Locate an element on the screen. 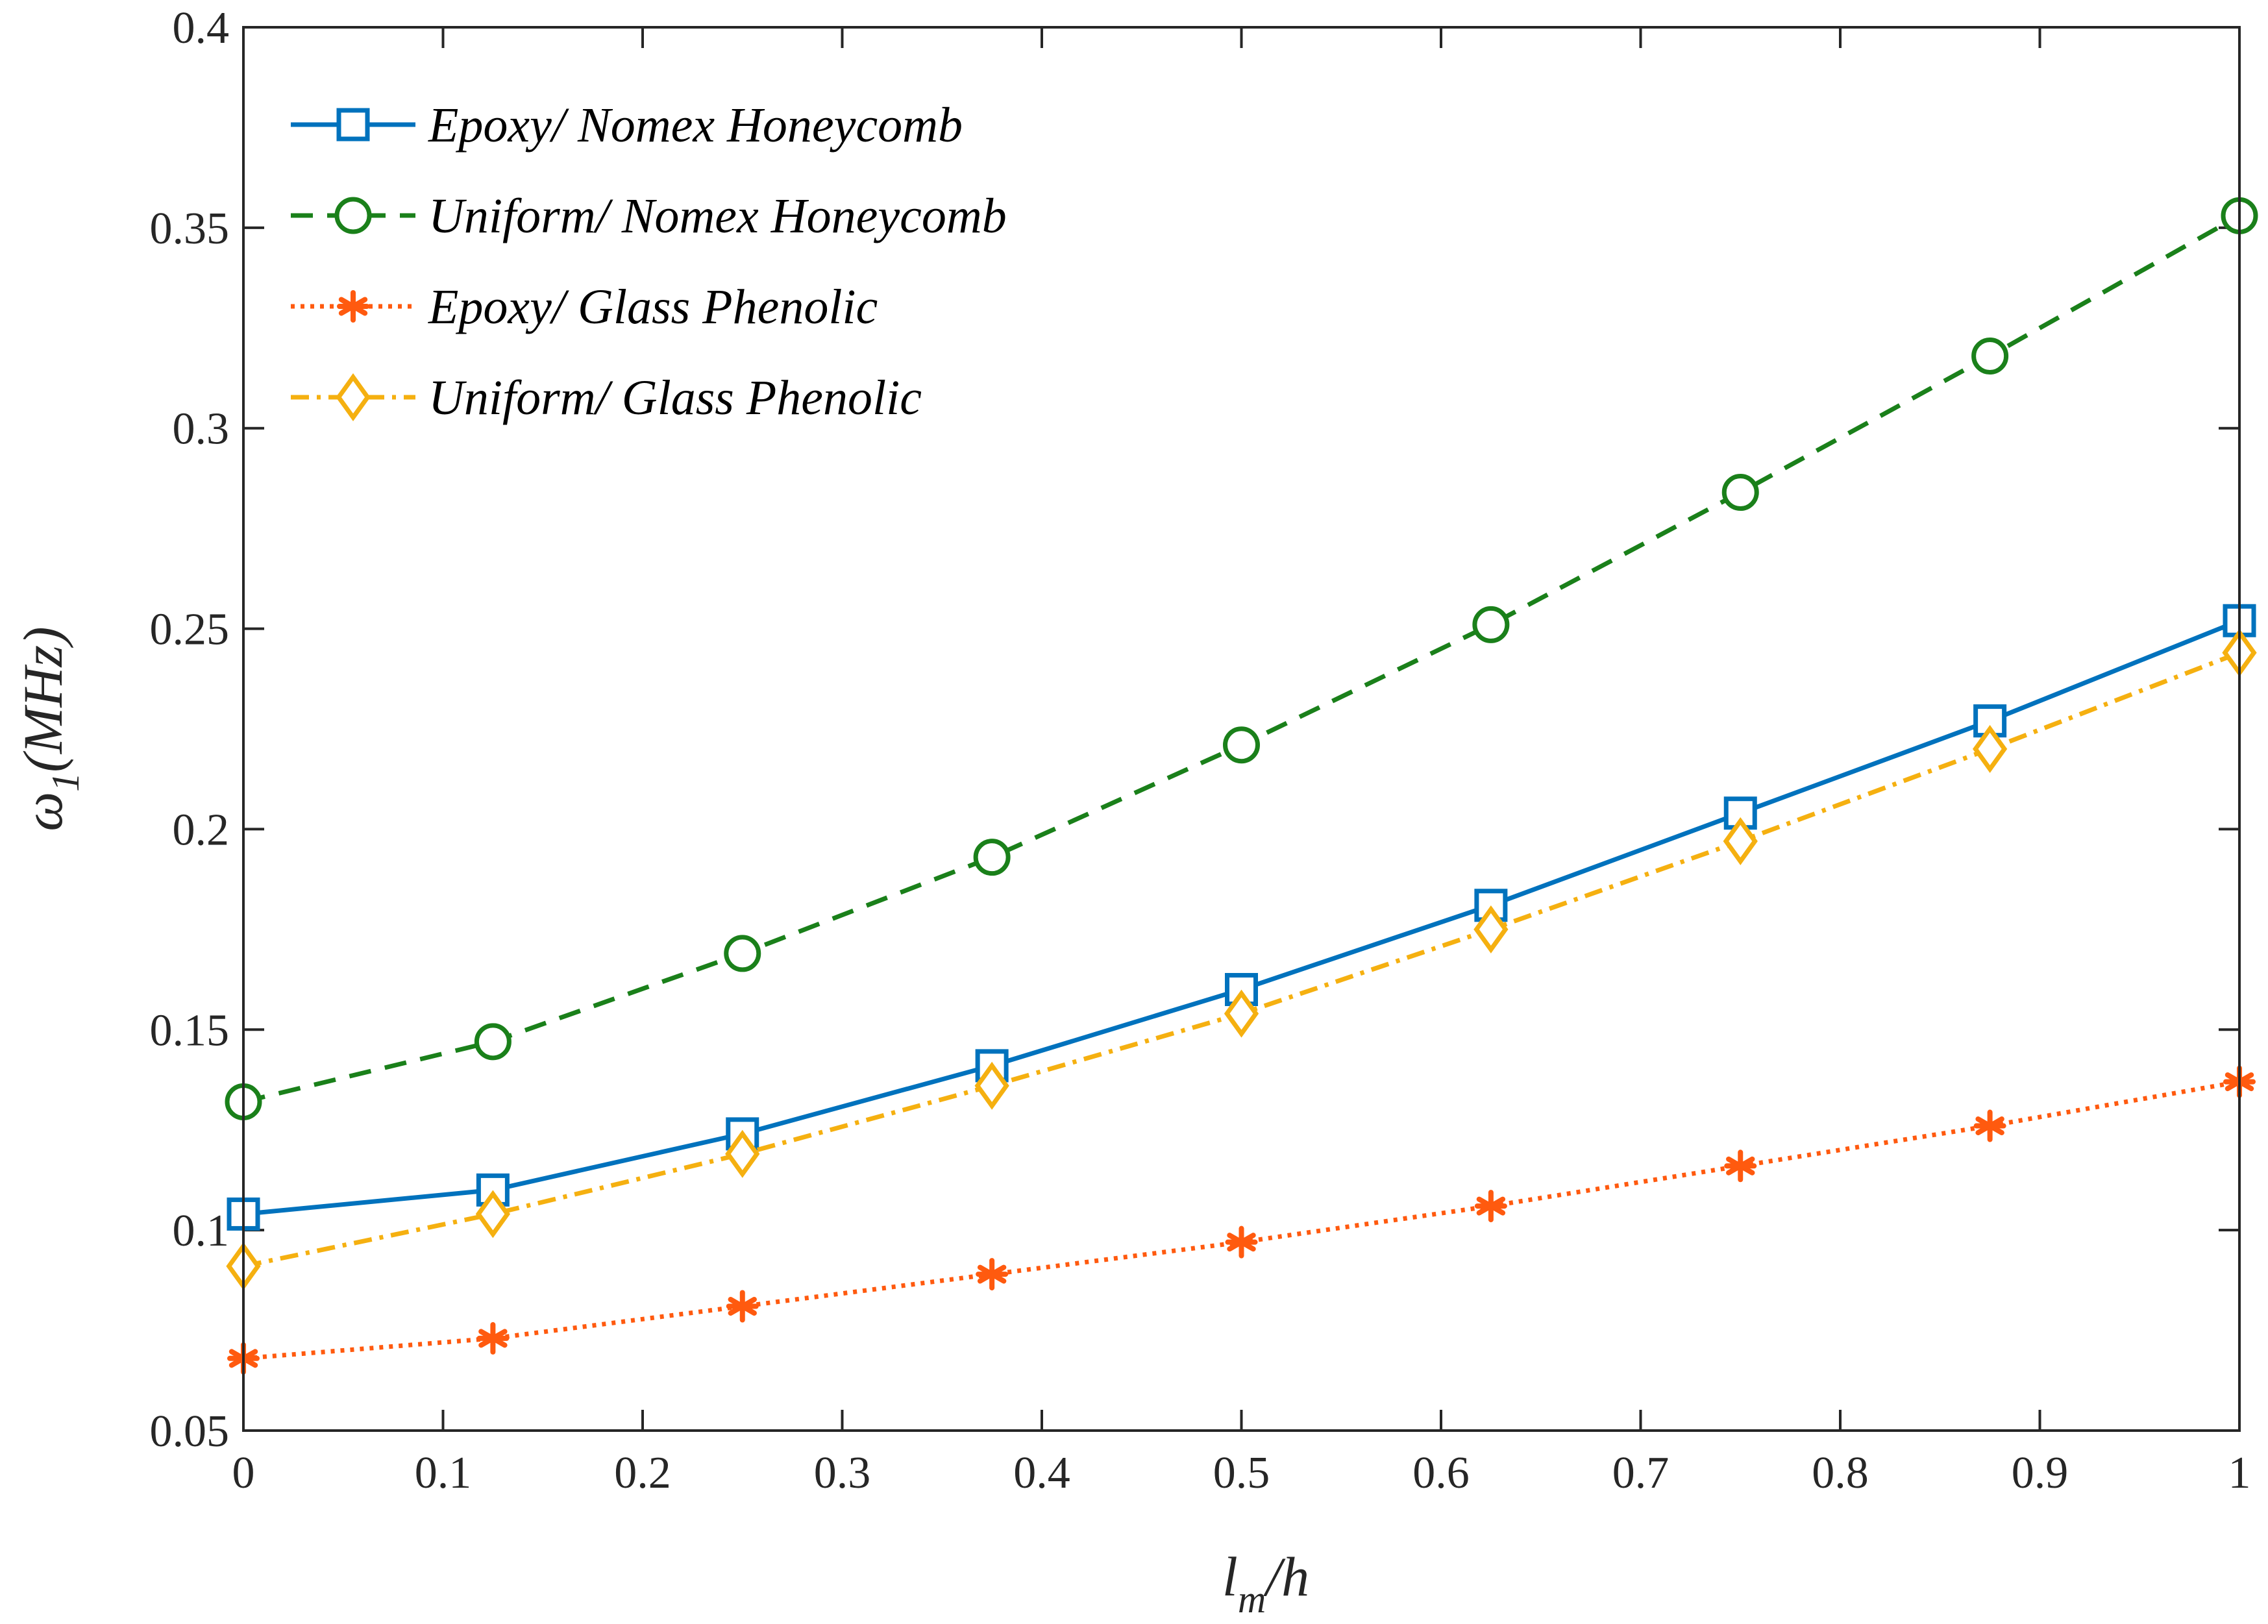 The height and width of the screenshot is (1624, 2268). y-axis-title-main: ω is located at coordinates (43, 811).